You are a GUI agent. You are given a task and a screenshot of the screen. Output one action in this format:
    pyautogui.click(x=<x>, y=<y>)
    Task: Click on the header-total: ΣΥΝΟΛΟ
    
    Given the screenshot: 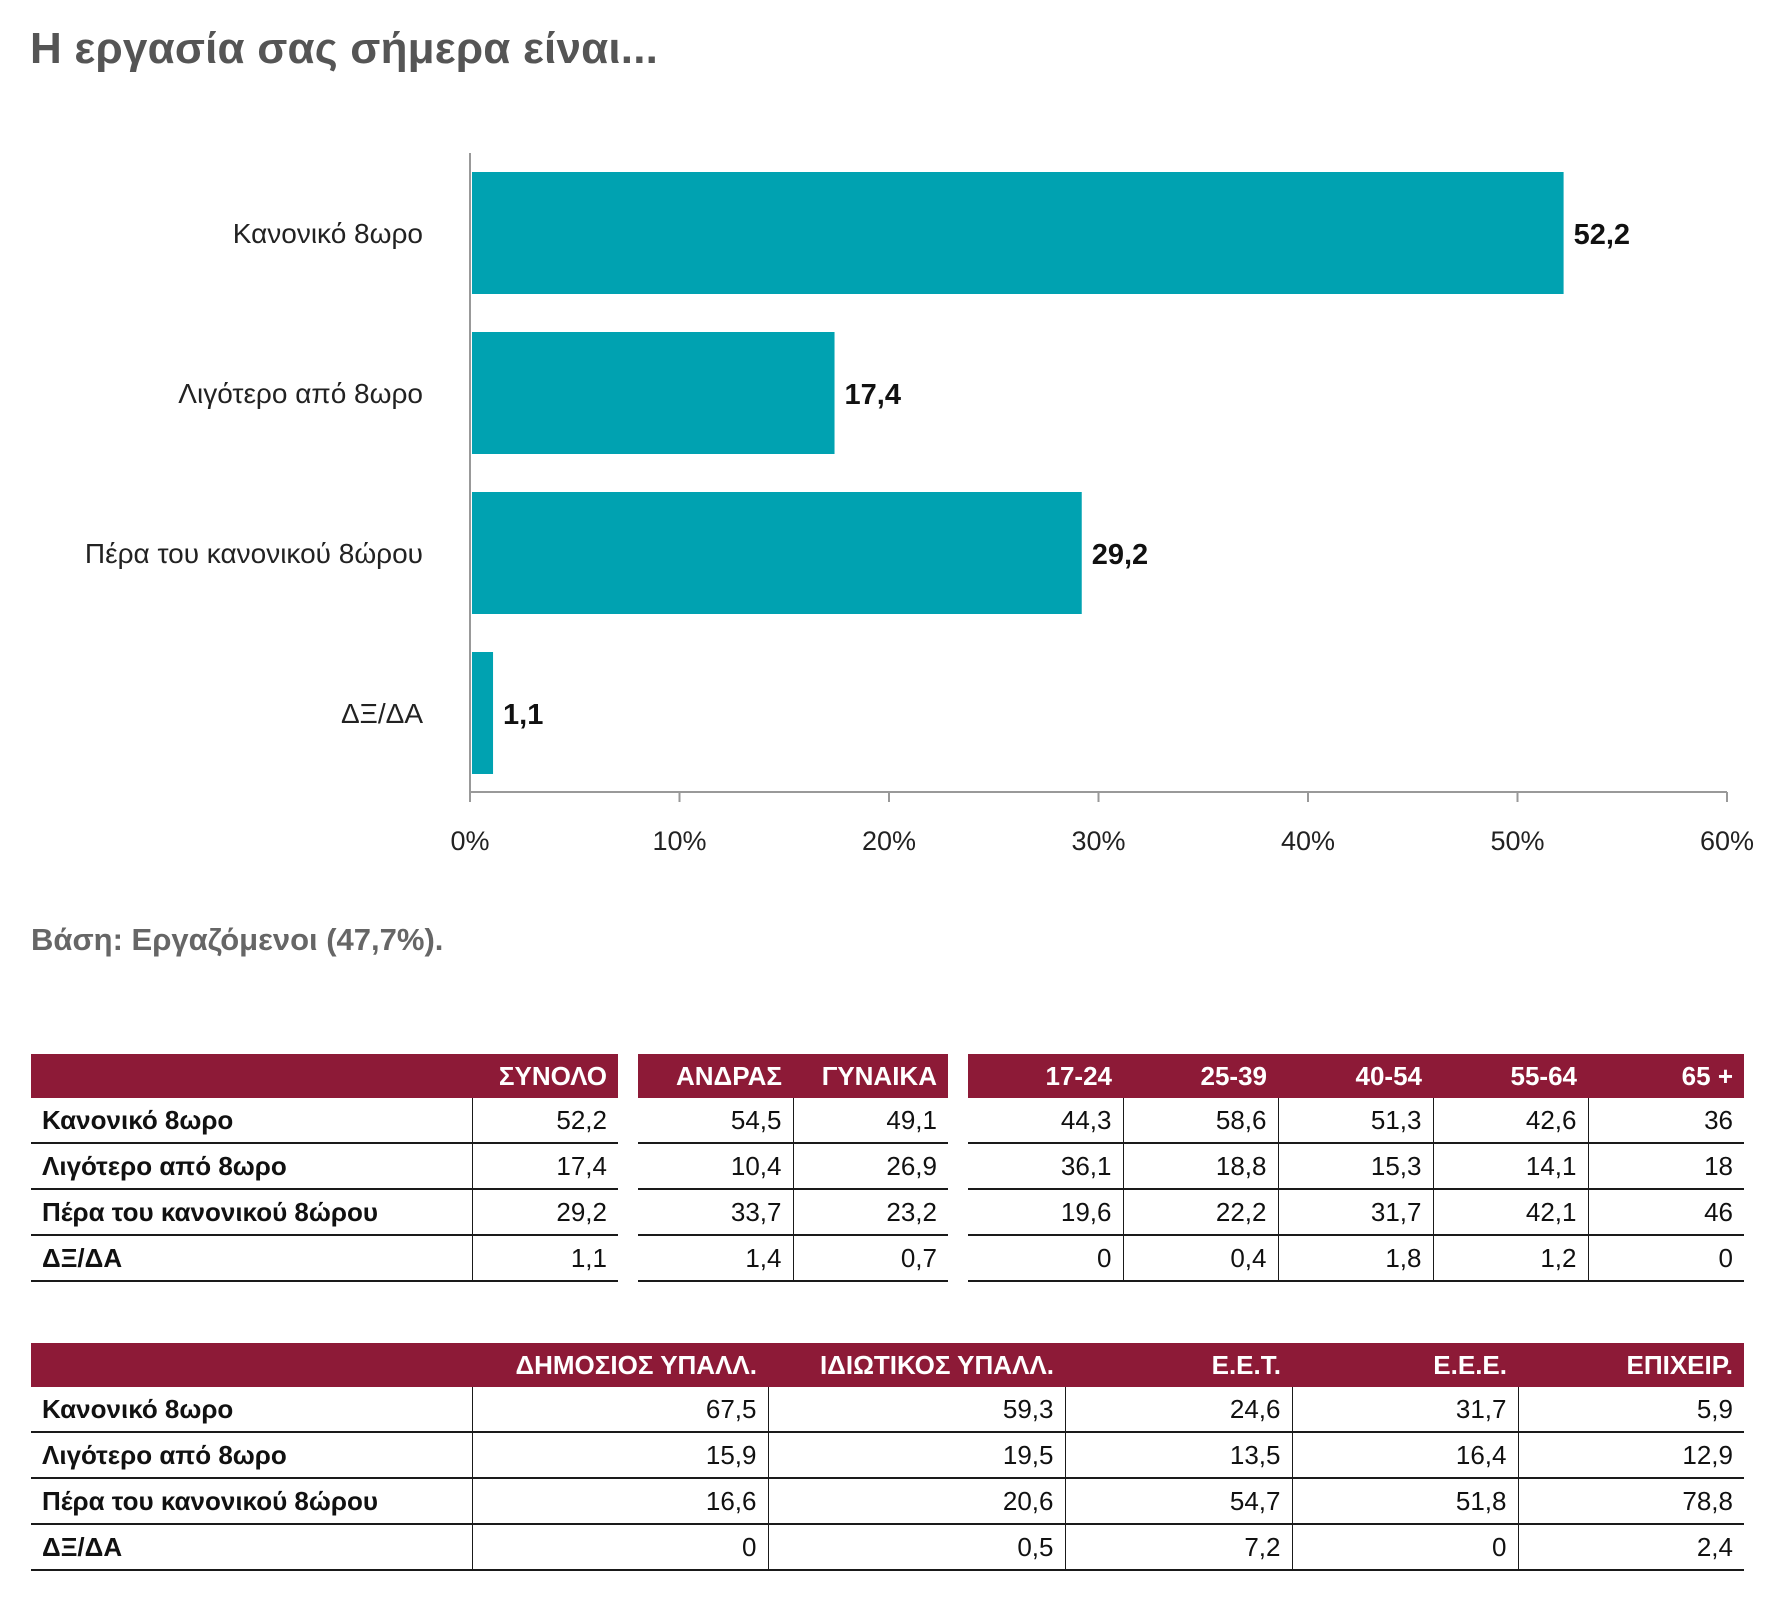 What is the action you would take?
    pyautogui.click(x=545, y=1076)
    